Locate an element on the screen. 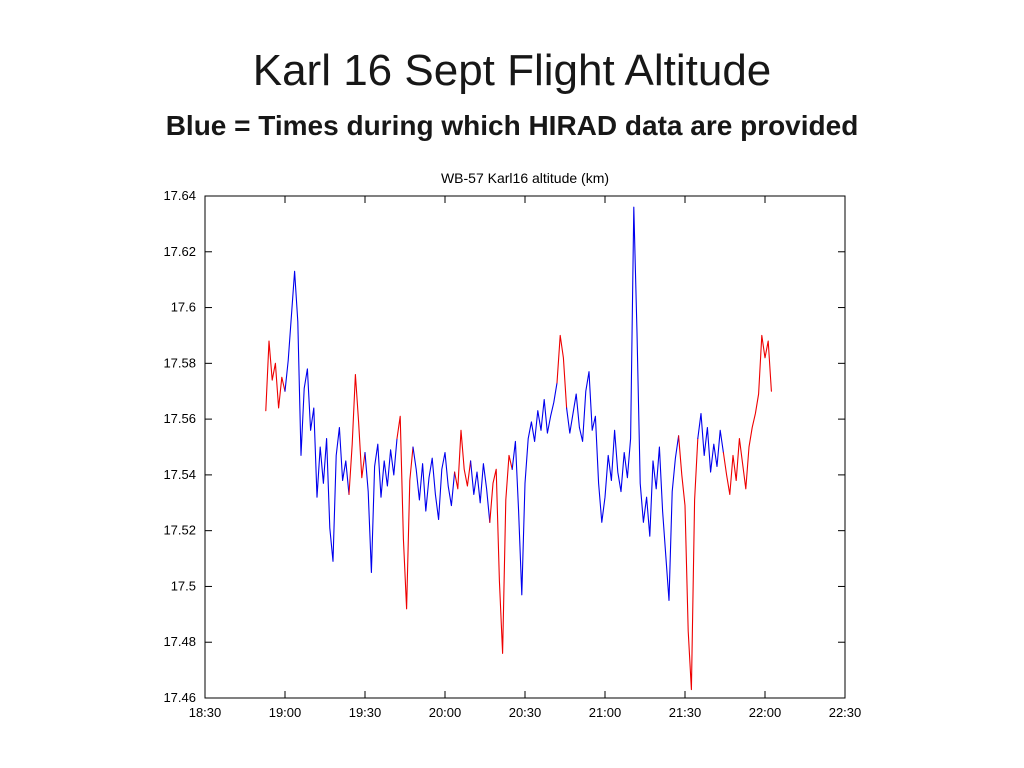  x-tick-label: 21:30 is located at coordinates (685, 712).